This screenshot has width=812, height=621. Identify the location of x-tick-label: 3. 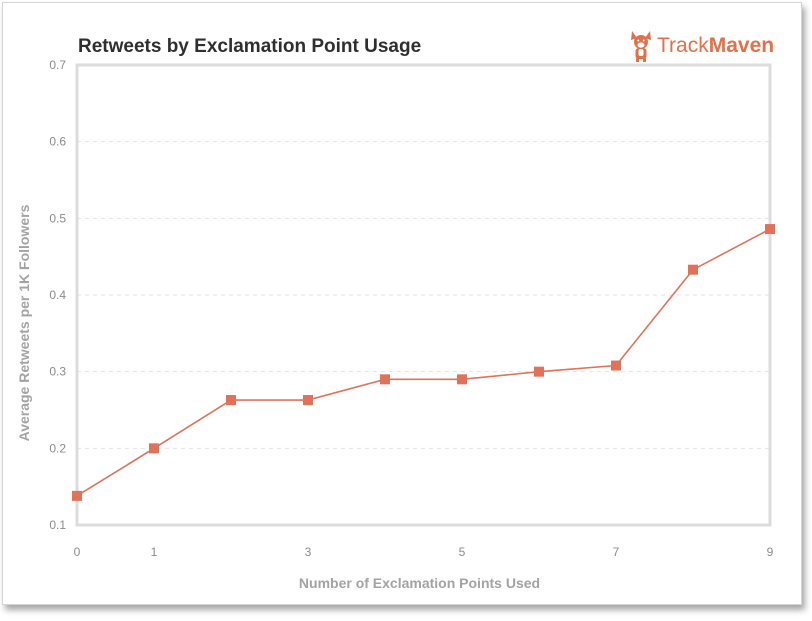
(308, 552).